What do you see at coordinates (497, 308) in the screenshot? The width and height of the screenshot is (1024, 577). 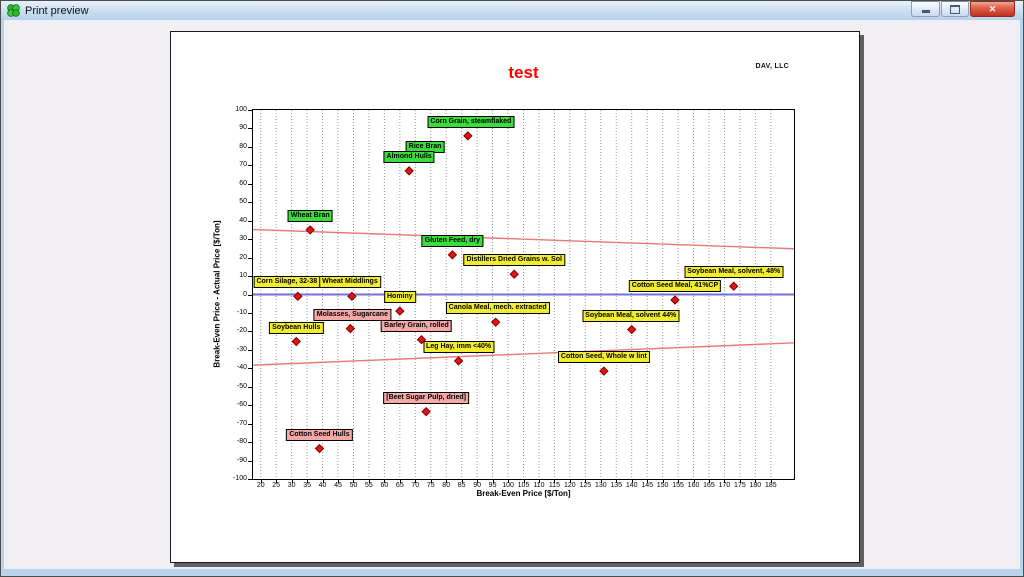 I see `data-point-label: Canola Meal, mech. extracted` at bounding box center [497, 308].